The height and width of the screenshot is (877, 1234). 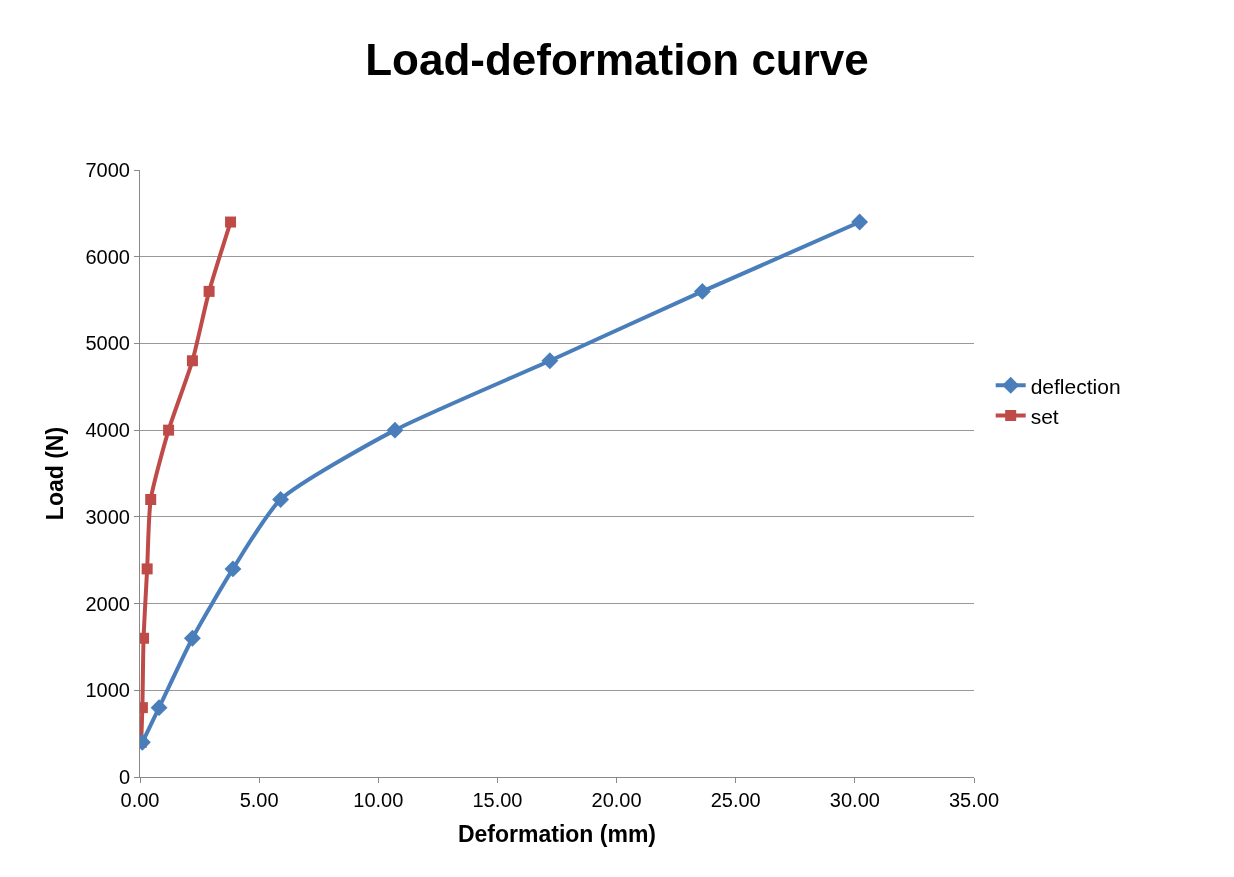 What do you see at coordinates (107, 690) in the screenshot?
I see `y-tick-label: 1000` at bounding box center [107, 690].